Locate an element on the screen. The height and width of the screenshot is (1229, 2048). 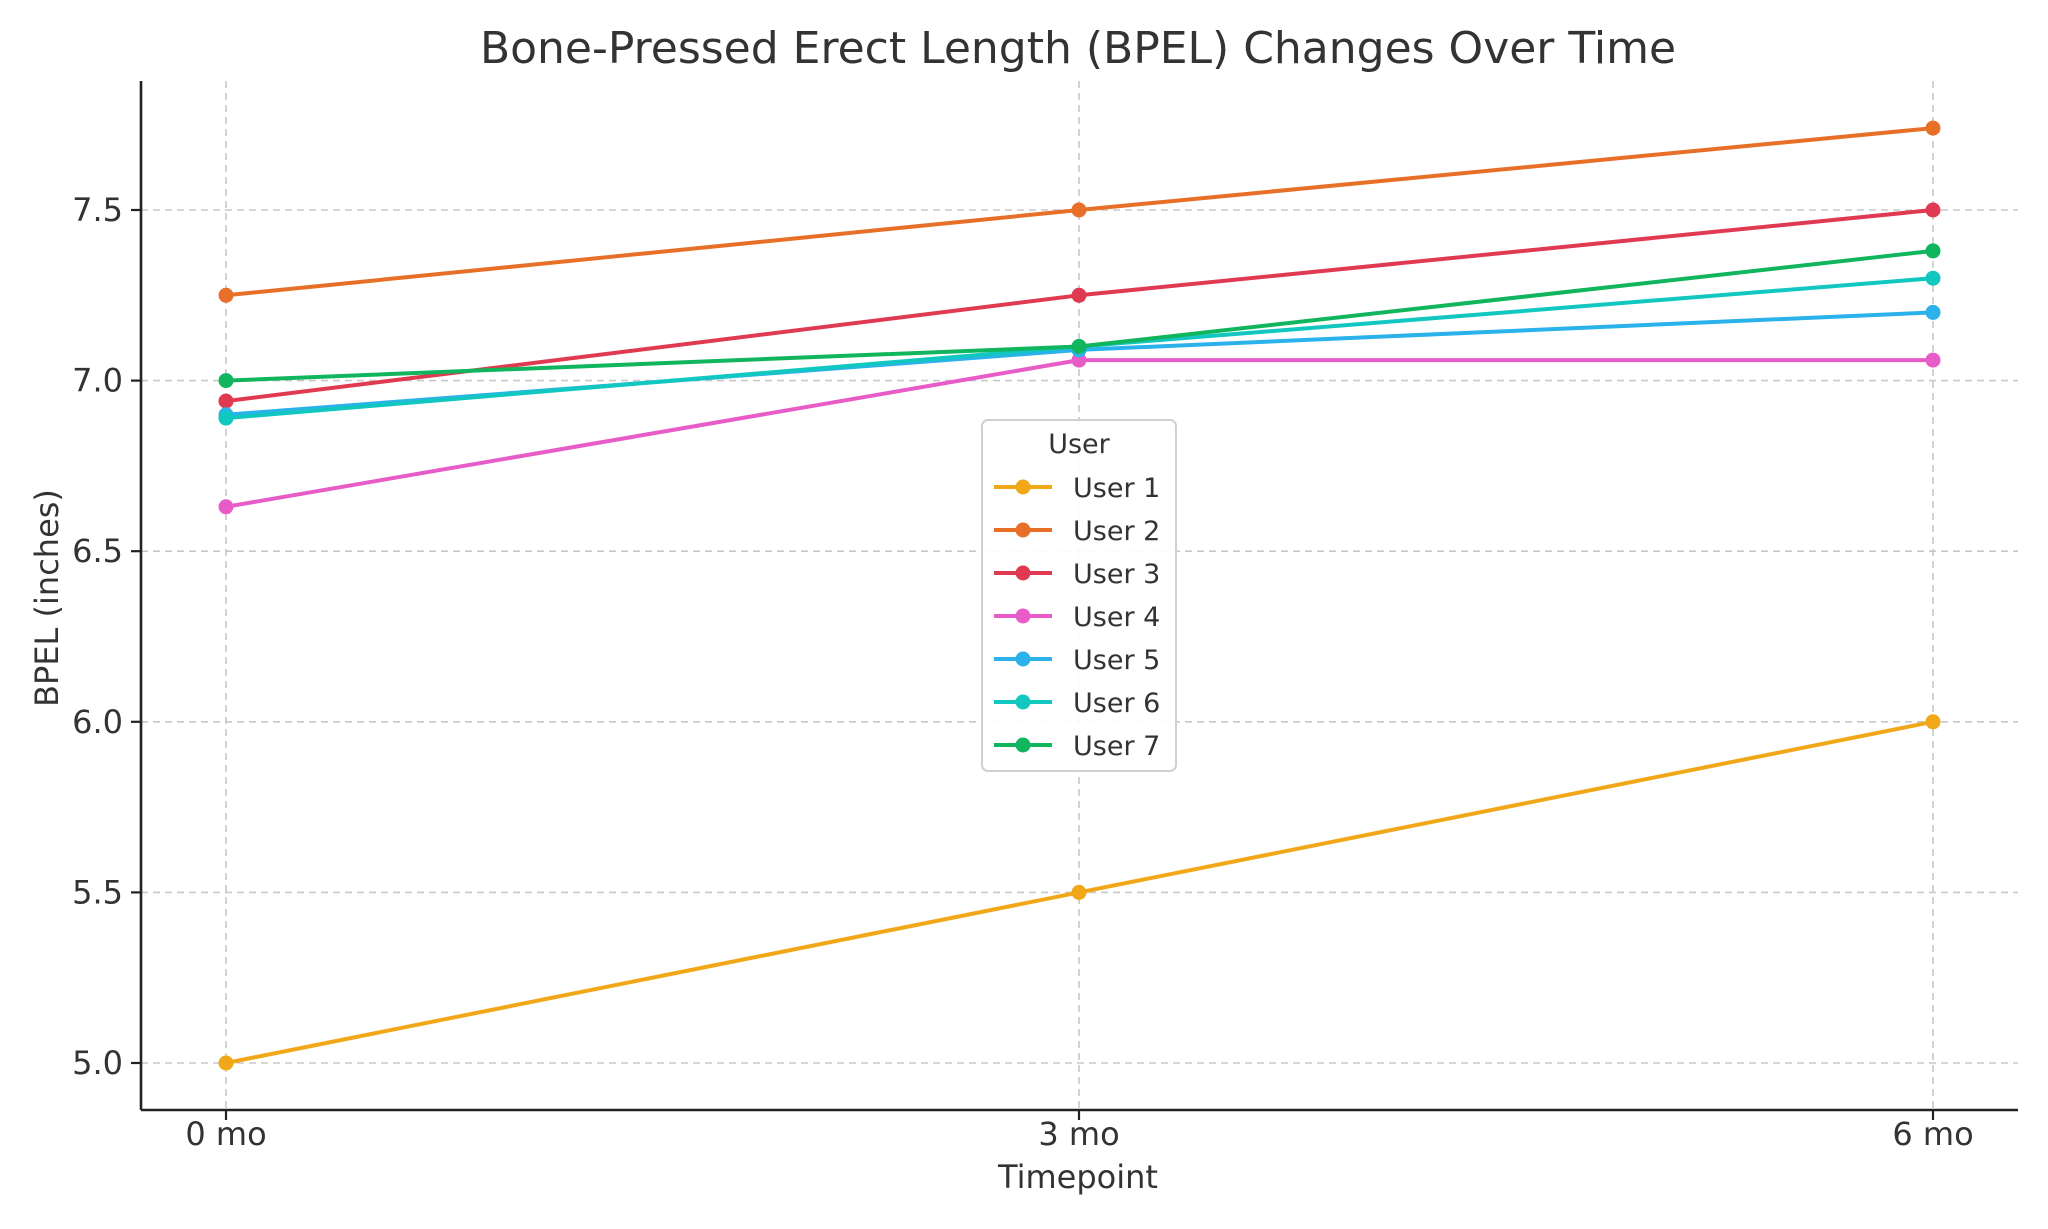
legend-item: User 4 is located at coordinates (1077, 617).